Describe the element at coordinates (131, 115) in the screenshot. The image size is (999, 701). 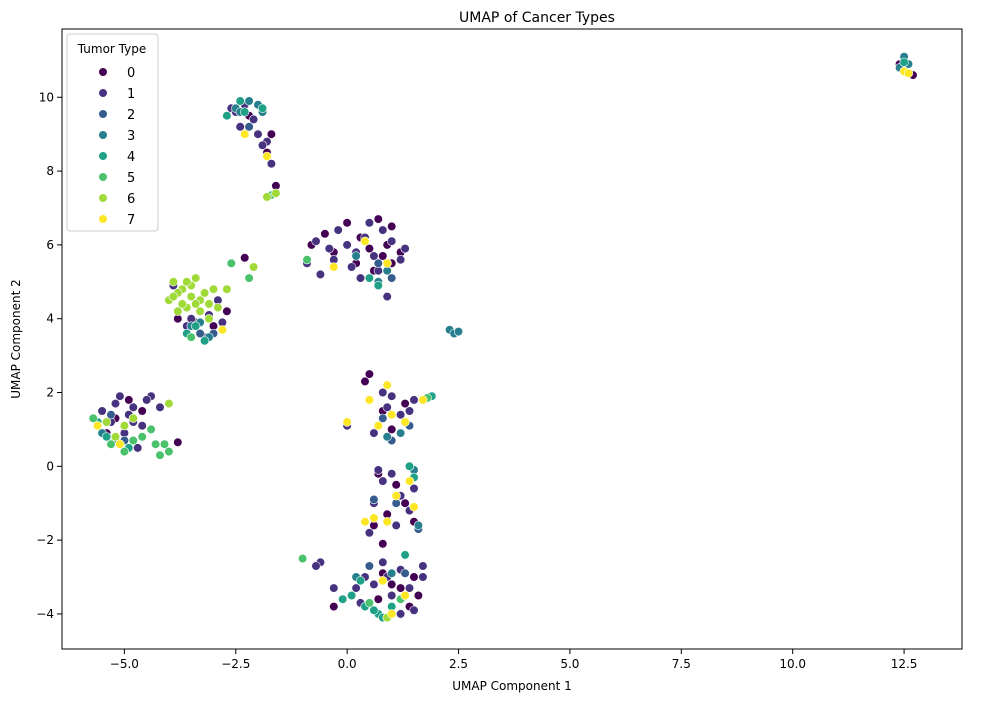
I see `legend-label: 2` at that location.